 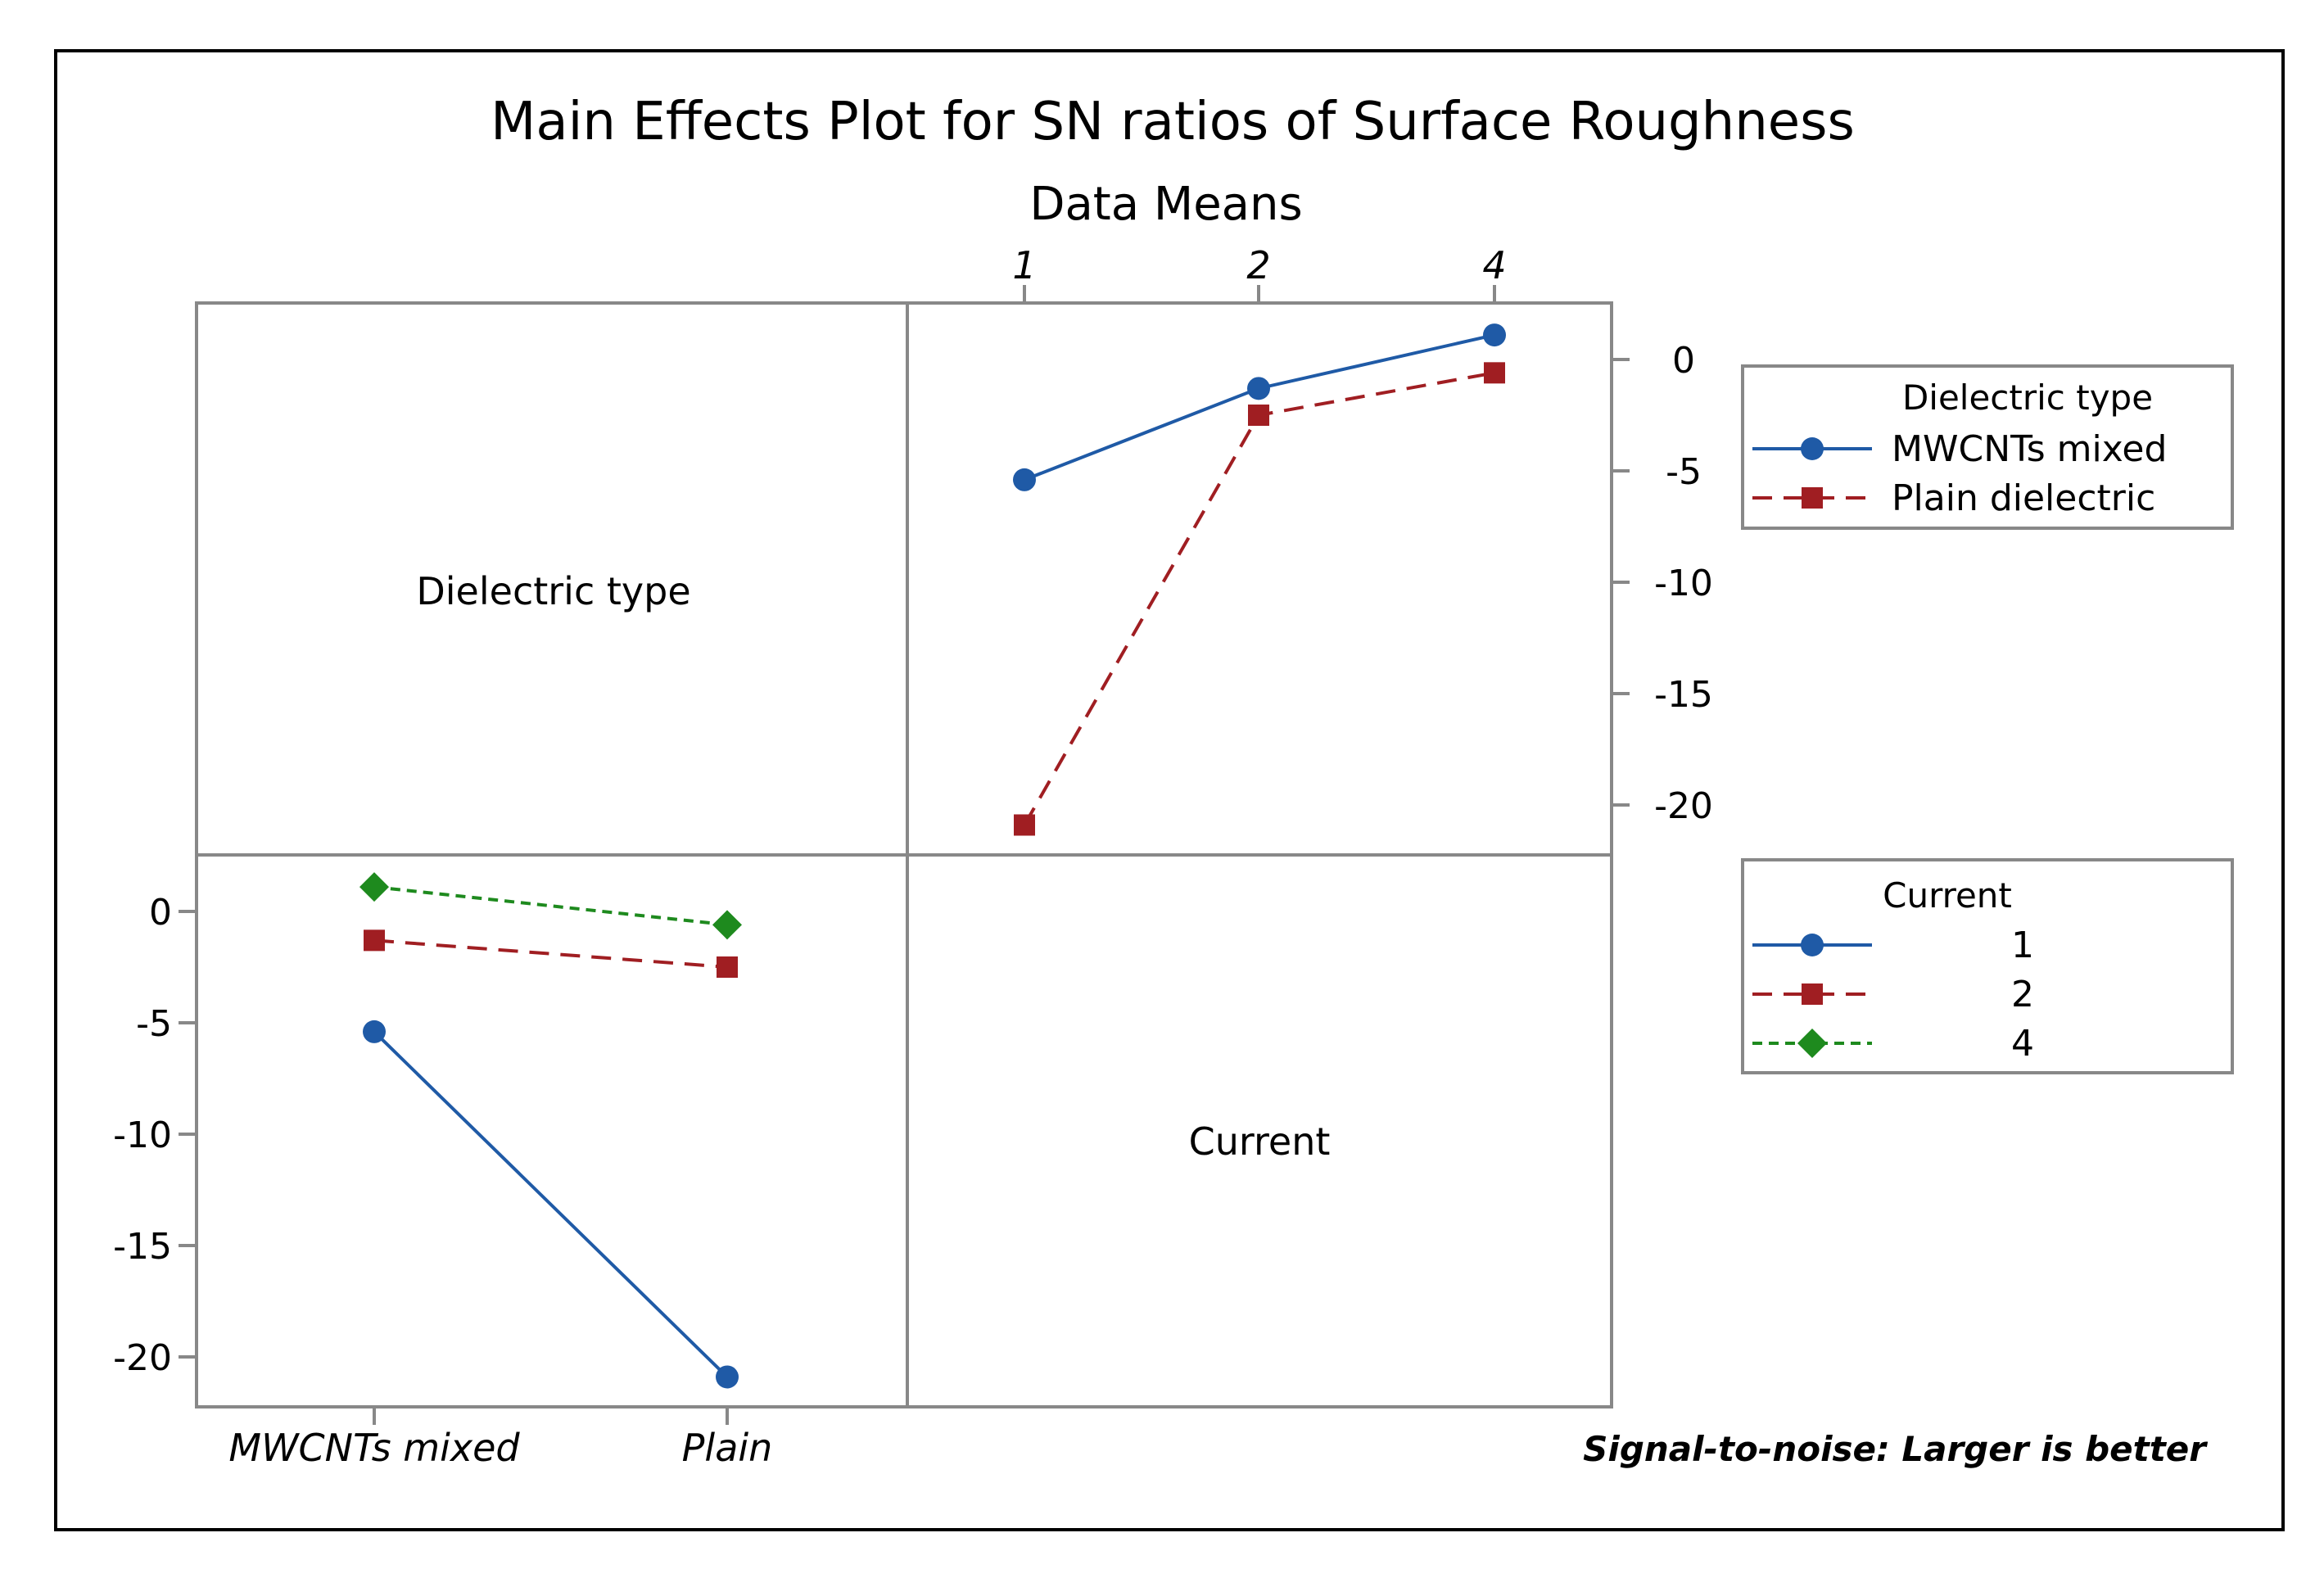 What do you see at coordinates (1024, 265) in the screenshot?
I see `x-tick-label: 1` at bounding box center [1024, 265].